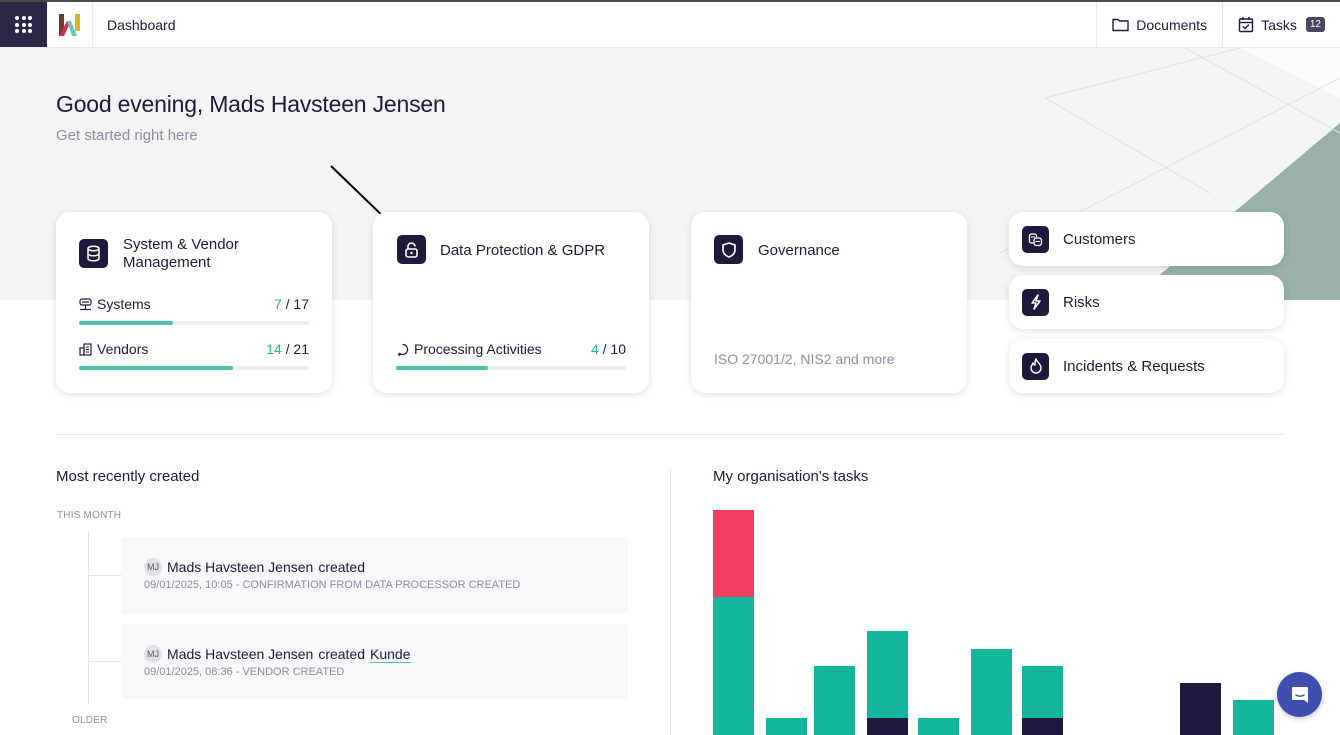 Image resolution: width=1340 pixels, height=735 pixels. What do you see at coordinates (791, 476) in the screenshot?
I see `tasks-chart-title: My organisation's tasks` at bounding box center [791, 476].